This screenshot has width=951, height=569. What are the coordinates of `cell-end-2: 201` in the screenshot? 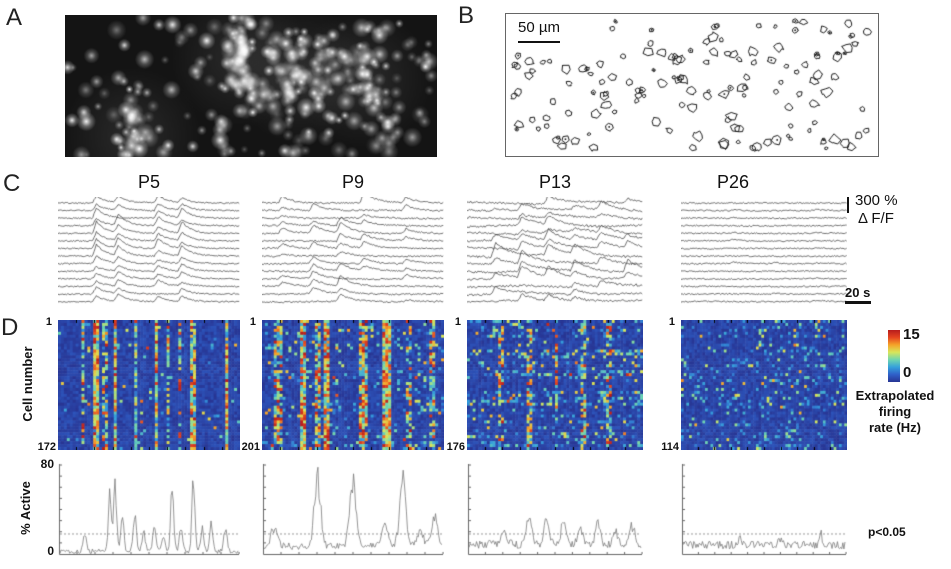 It's located at (250, 447).